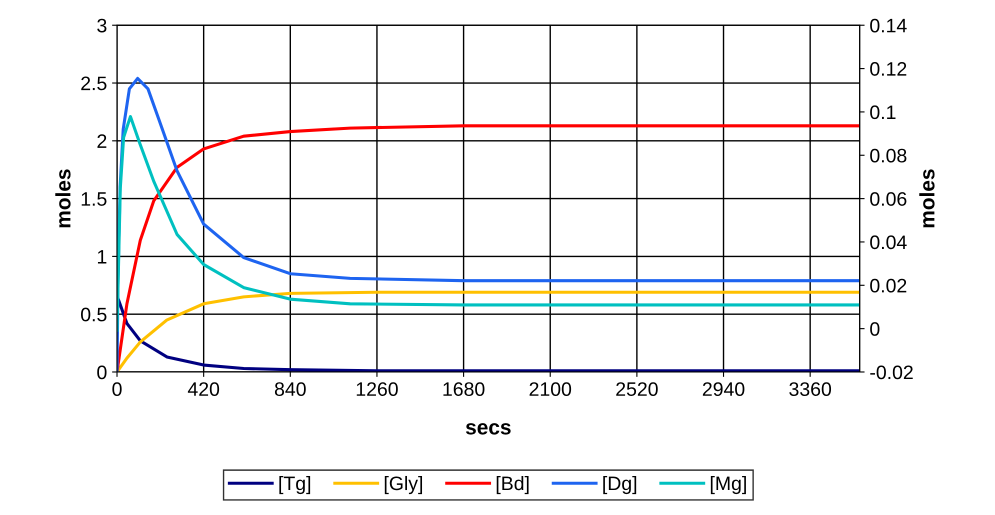  Describe the element at coordinates (883, 112) in the screenshot. I see `y2-tick-label: 0.1` at that location.